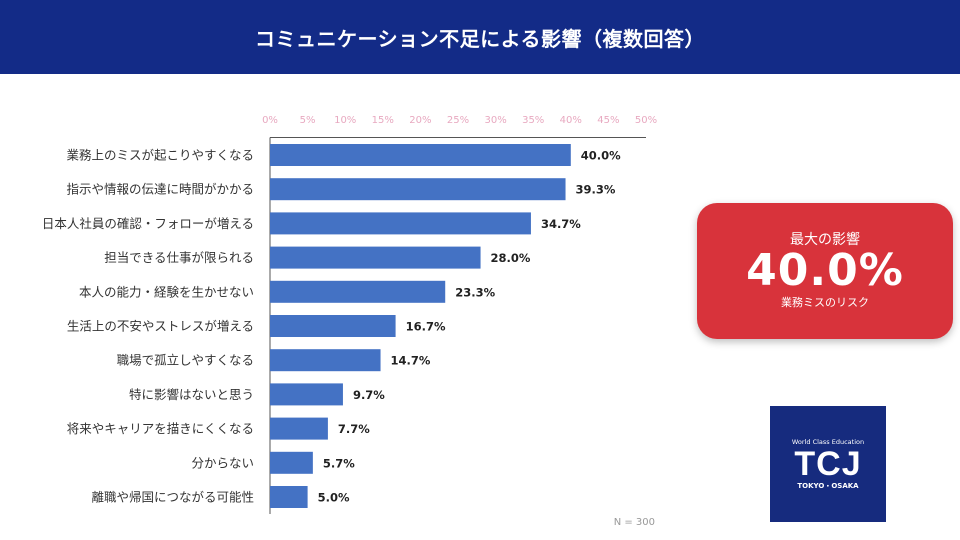 The height and width of the screenshot is (540, 960). I want to click on value-label: 34.7%, so click(561, 224).